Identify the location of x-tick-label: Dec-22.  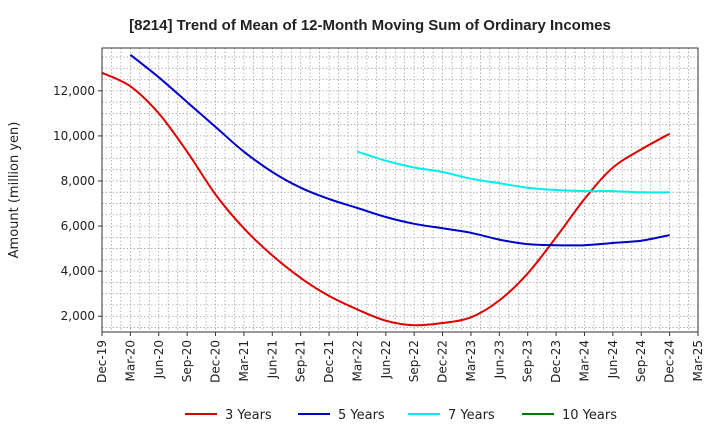
(443, 361).